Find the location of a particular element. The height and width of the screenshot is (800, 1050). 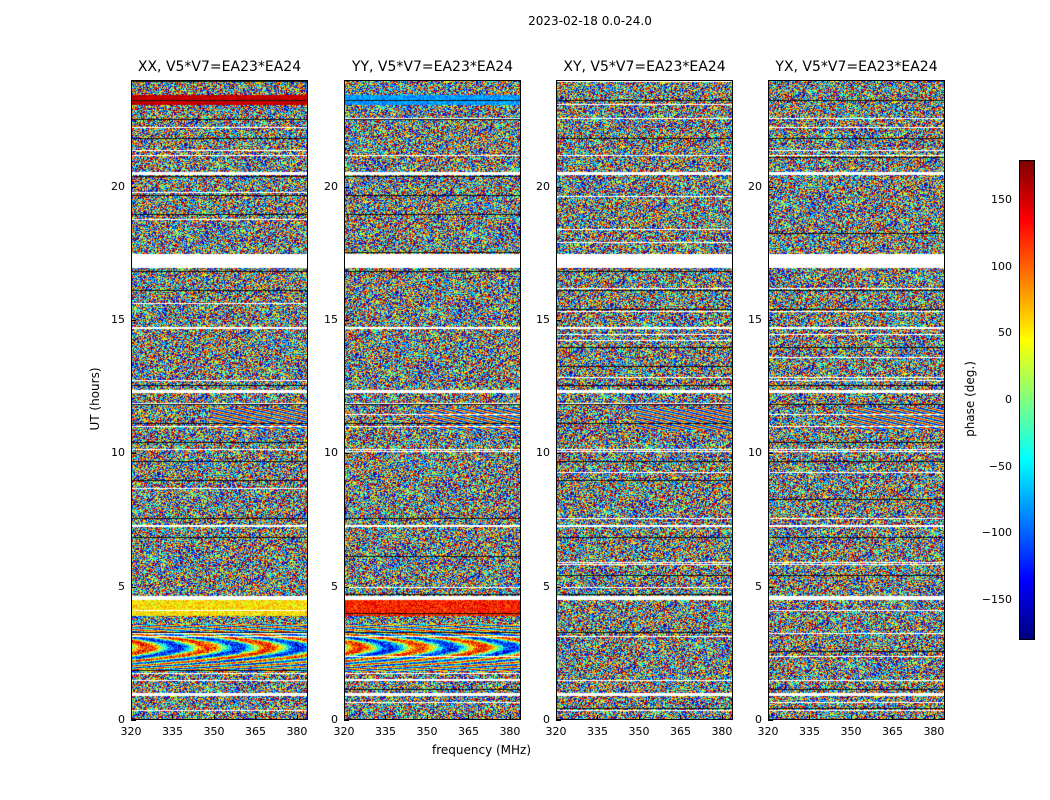

colorbar is located at coordinates (1027, 400).